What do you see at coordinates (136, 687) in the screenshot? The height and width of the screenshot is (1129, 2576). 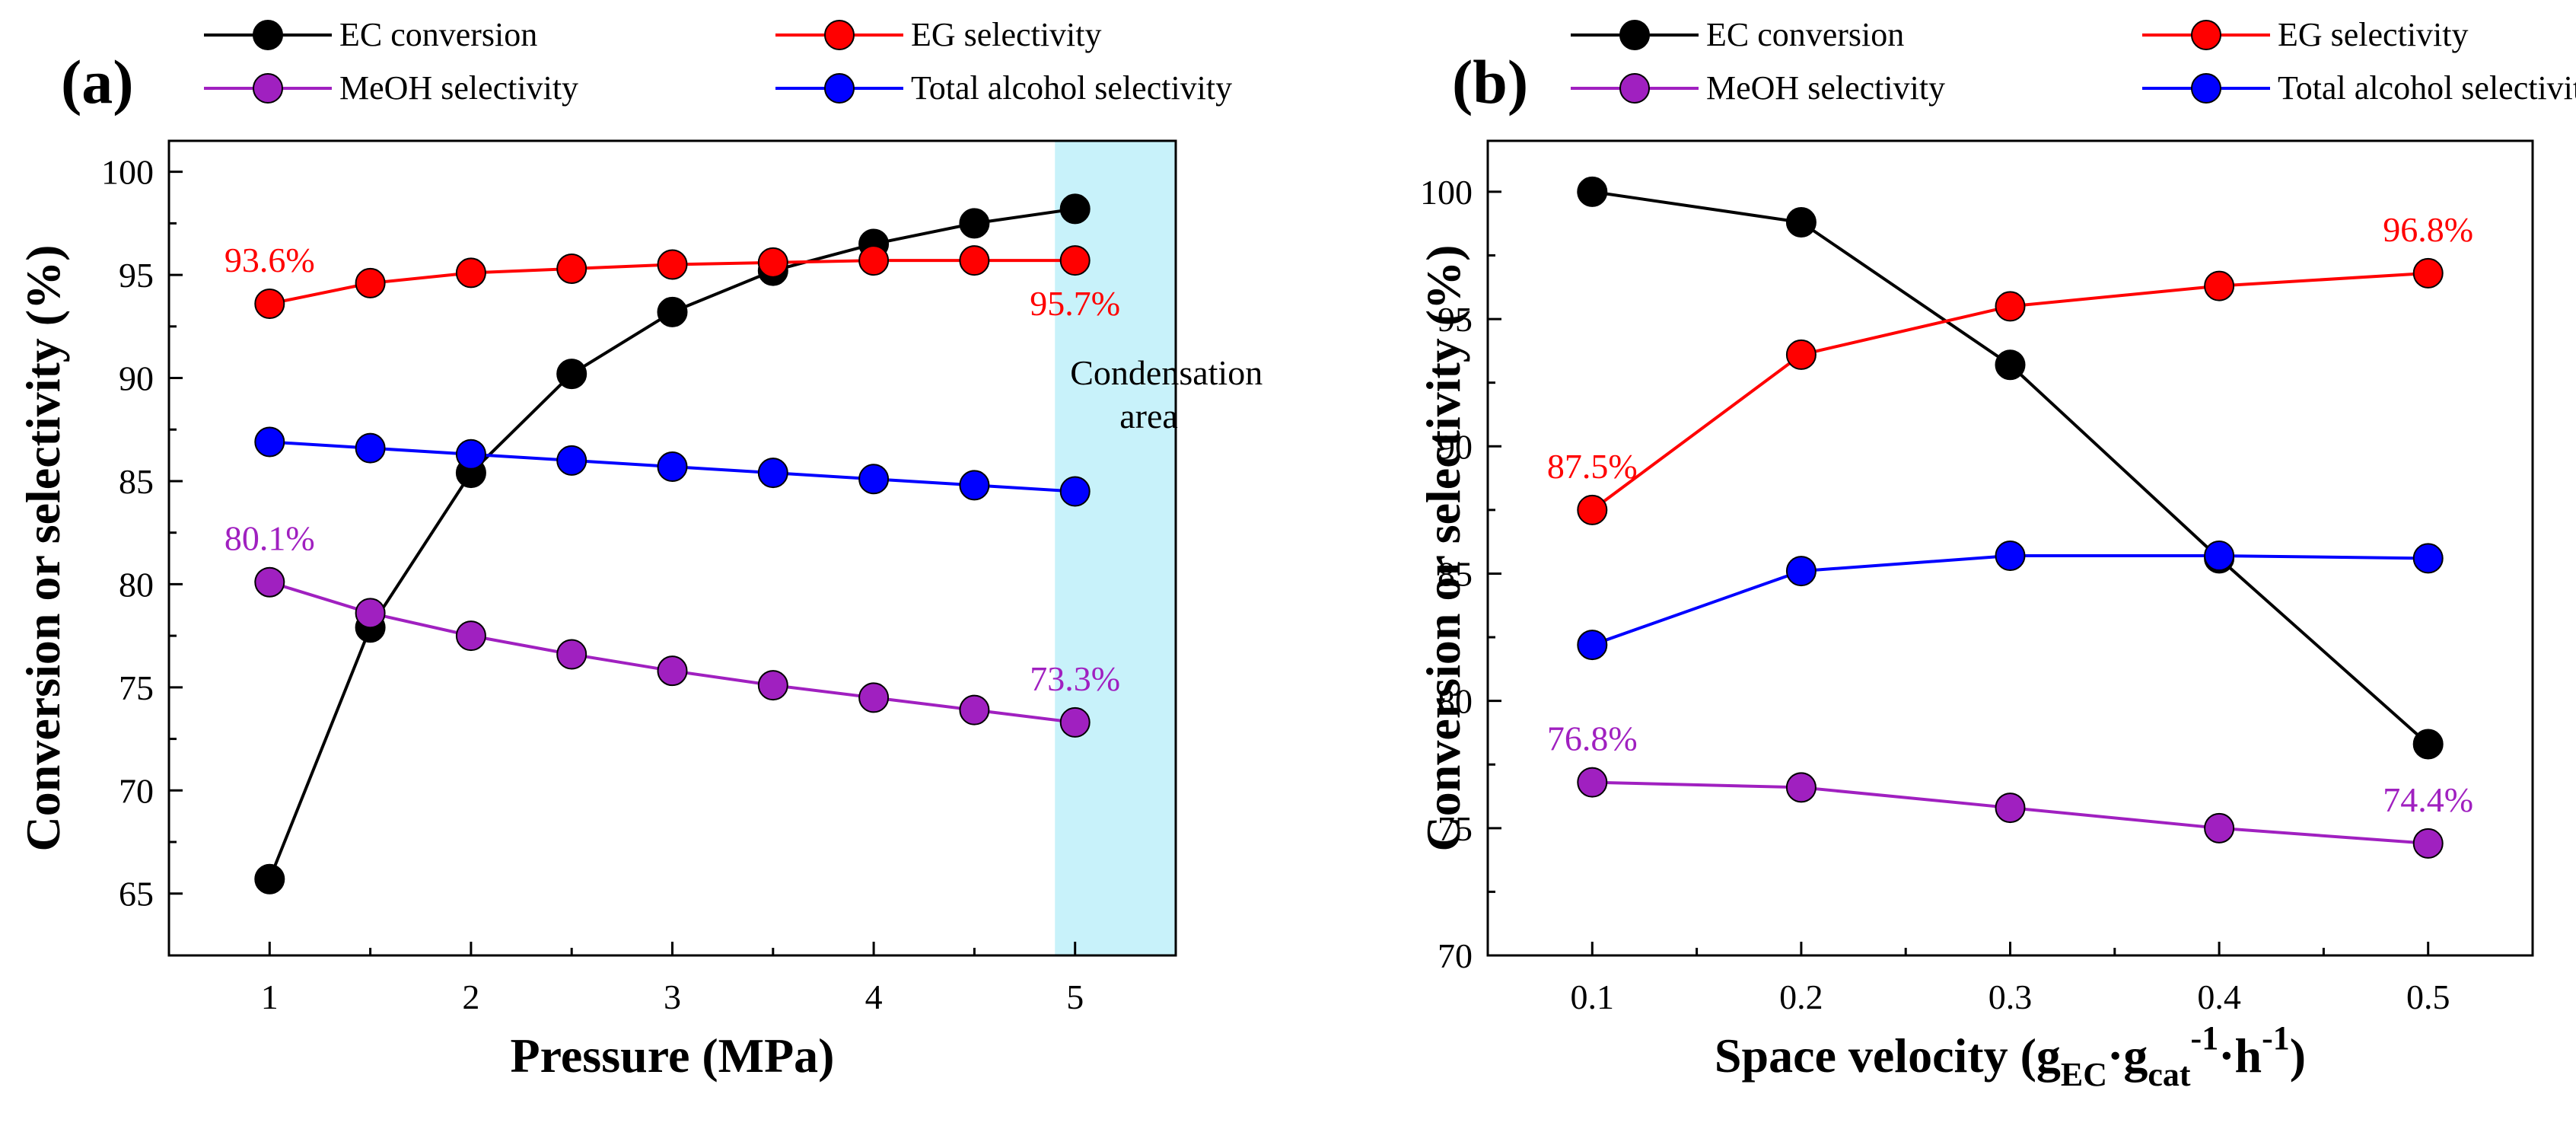 I see `y-tick-label: 75` at bounding box center [136, 687].